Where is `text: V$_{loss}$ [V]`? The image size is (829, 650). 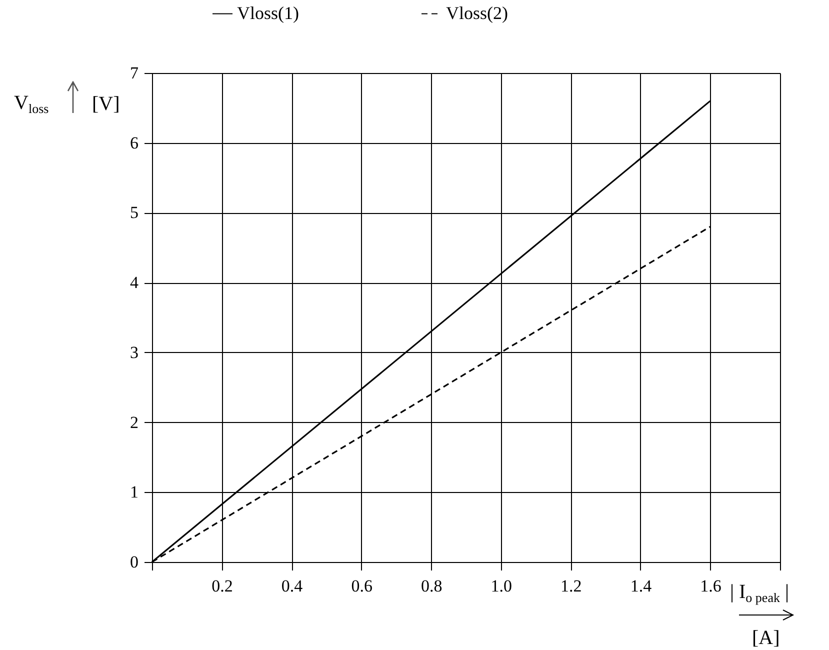 text: V$_{loss}$ [V] is located at coordinates (67, 104).